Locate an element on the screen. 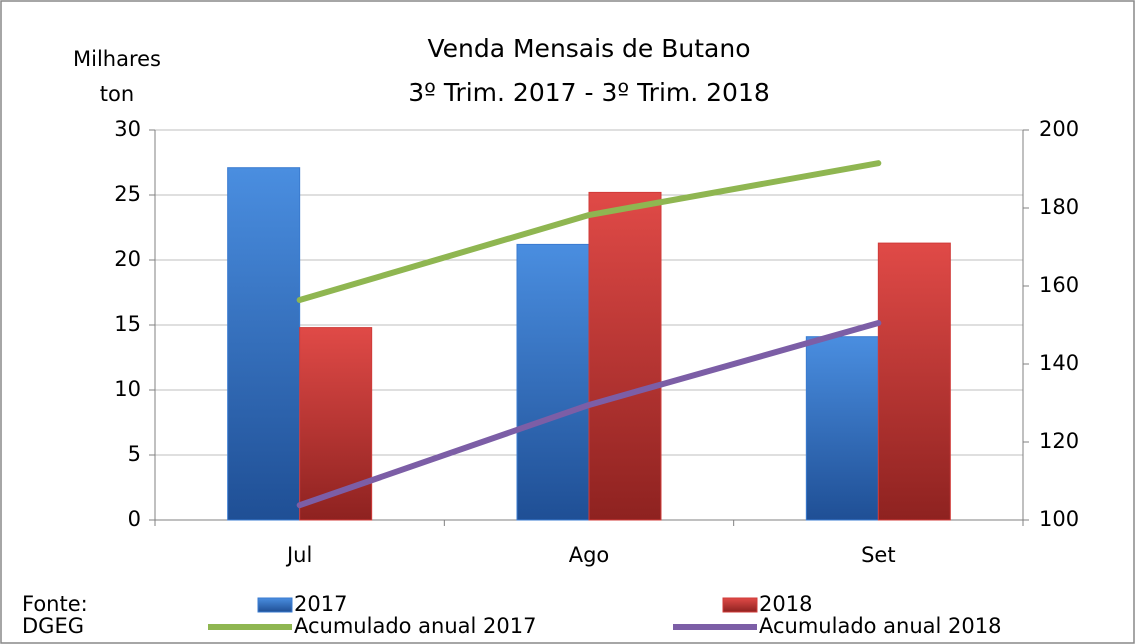  y-axis-label: ton is located at coordinates (117, 94).